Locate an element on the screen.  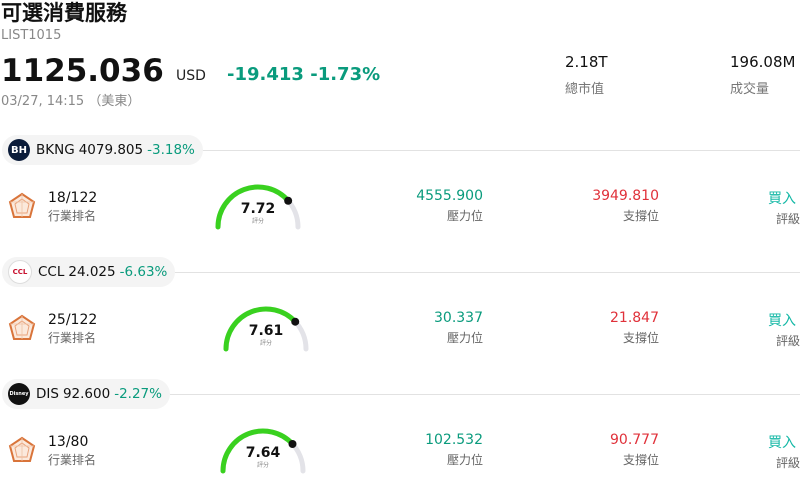
stock-change-percent: -6.63% is located at coordinates (143, 272).